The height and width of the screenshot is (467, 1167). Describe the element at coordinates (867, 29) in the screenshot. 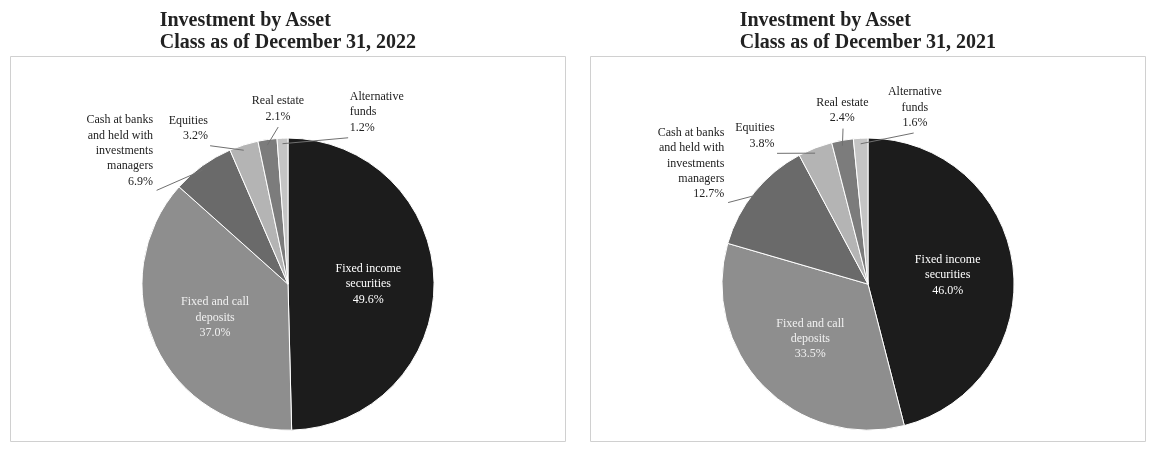

I see `chart-title: Investment by Asset Class as of December 31, 2021` at that location.